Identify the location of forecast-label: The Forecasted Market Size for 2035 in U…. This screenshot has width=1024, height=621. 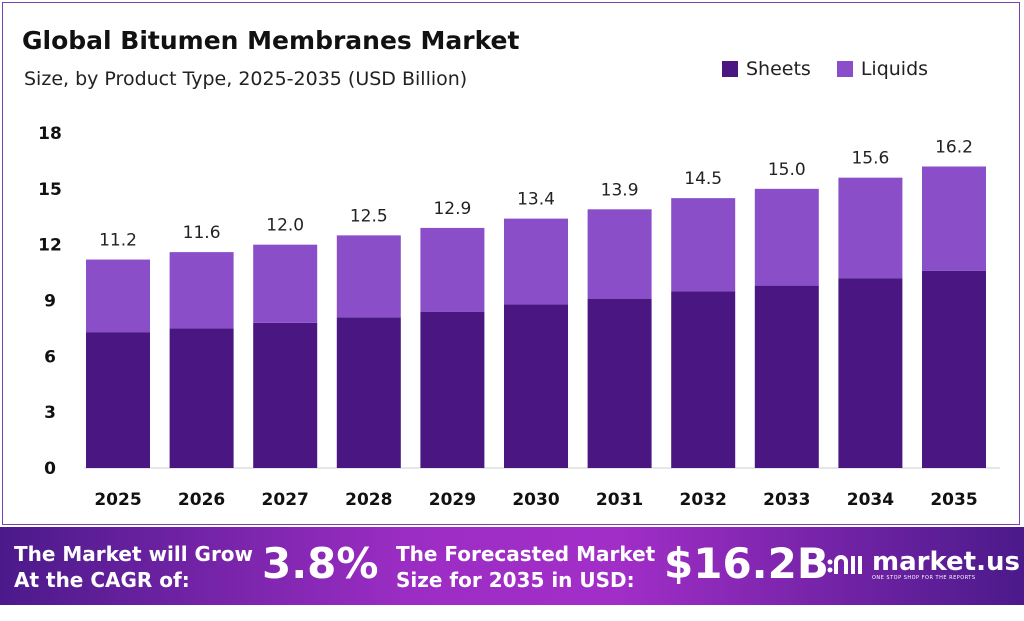
(526, 567).